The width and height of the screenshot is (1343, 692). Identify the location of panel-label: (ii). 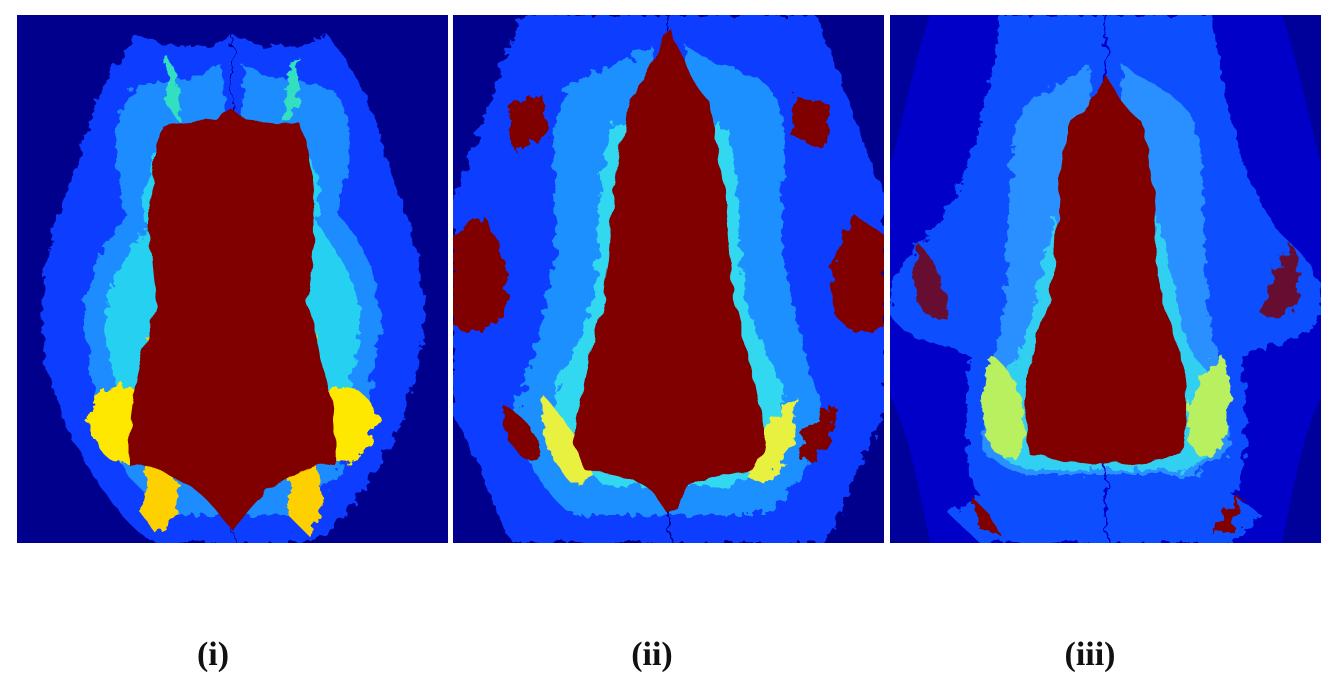
(652, 654).